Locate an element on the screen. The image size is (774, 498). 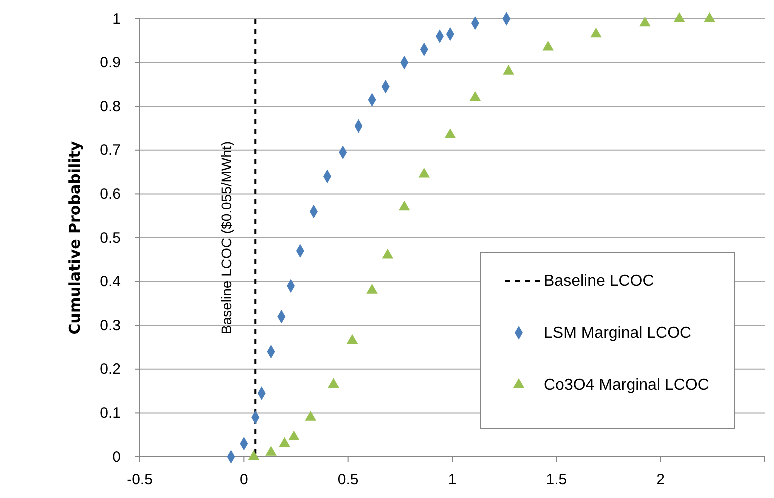
y-tick-label: 0.3 is located at coordinates (110, 325).